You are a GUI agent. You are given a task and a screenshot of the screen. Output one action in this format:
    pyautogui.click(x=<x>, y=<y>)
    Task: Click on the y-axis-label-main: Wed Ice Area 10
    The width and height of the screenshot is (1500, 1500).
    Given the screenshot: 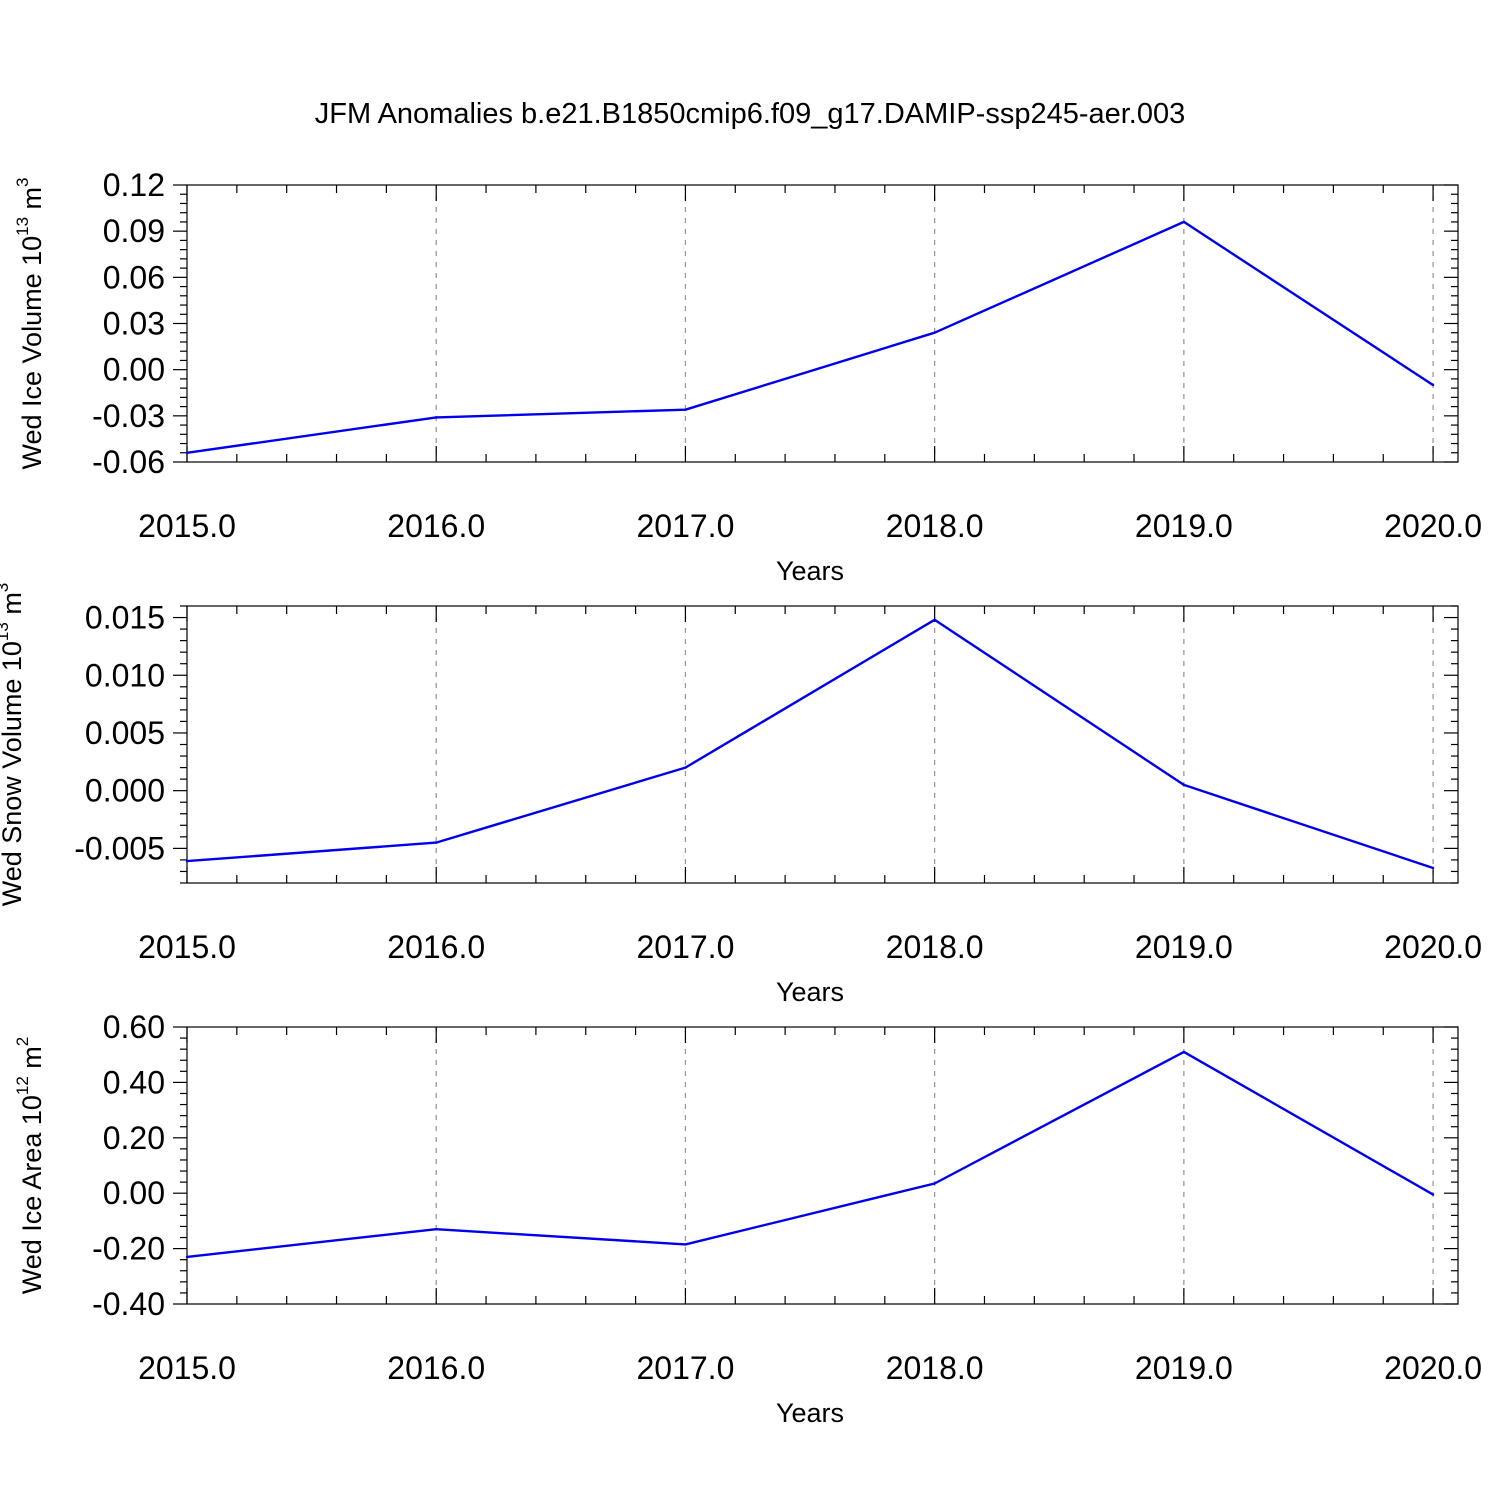 What is the action you would take?
    pyautogui.click(x=32, y=1194)
    